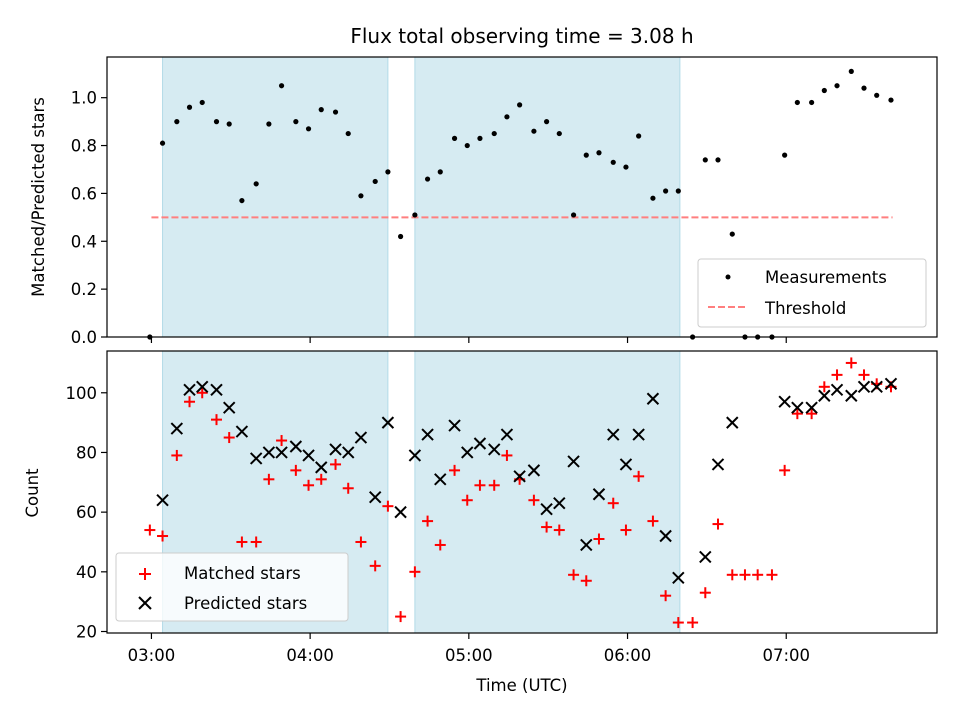 Image resolution: width=960 pixels, height=720 pixels. Describe the element at coordinates (242, 573) in the screenshot. I see `legend-matched-label: Matched stars` at that location.